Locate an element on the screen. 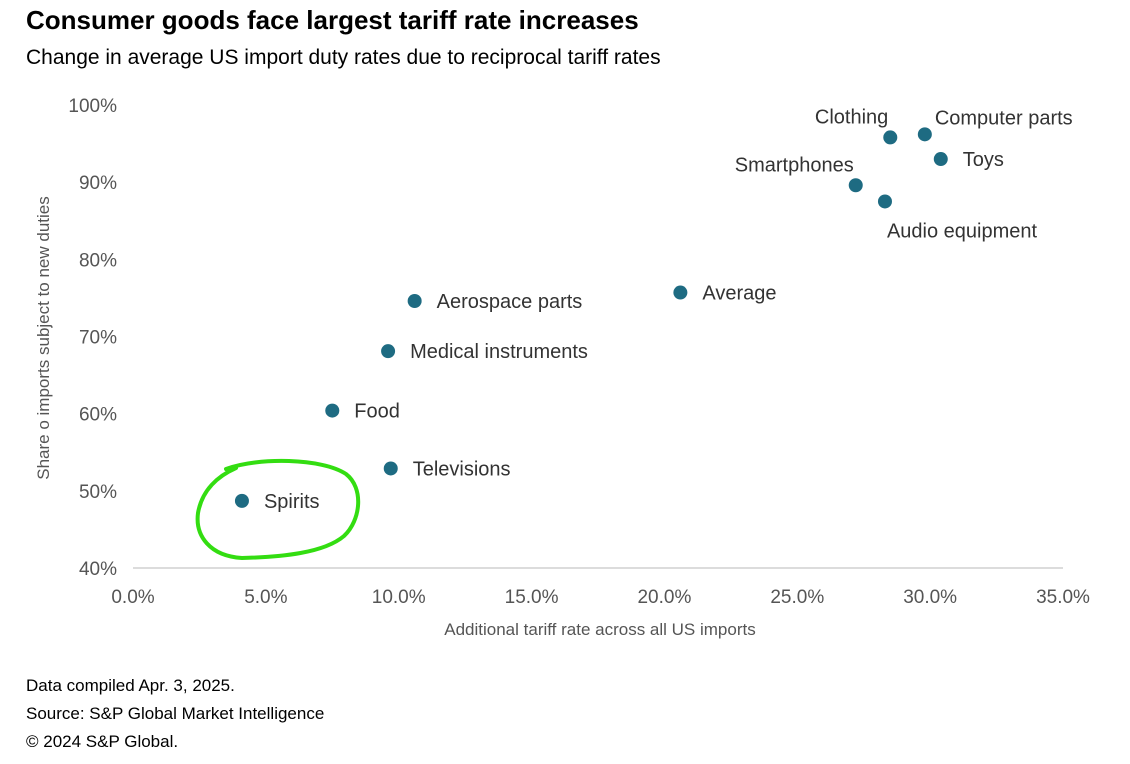  data-label: Computer parts is located at coordinates (1004, 118).